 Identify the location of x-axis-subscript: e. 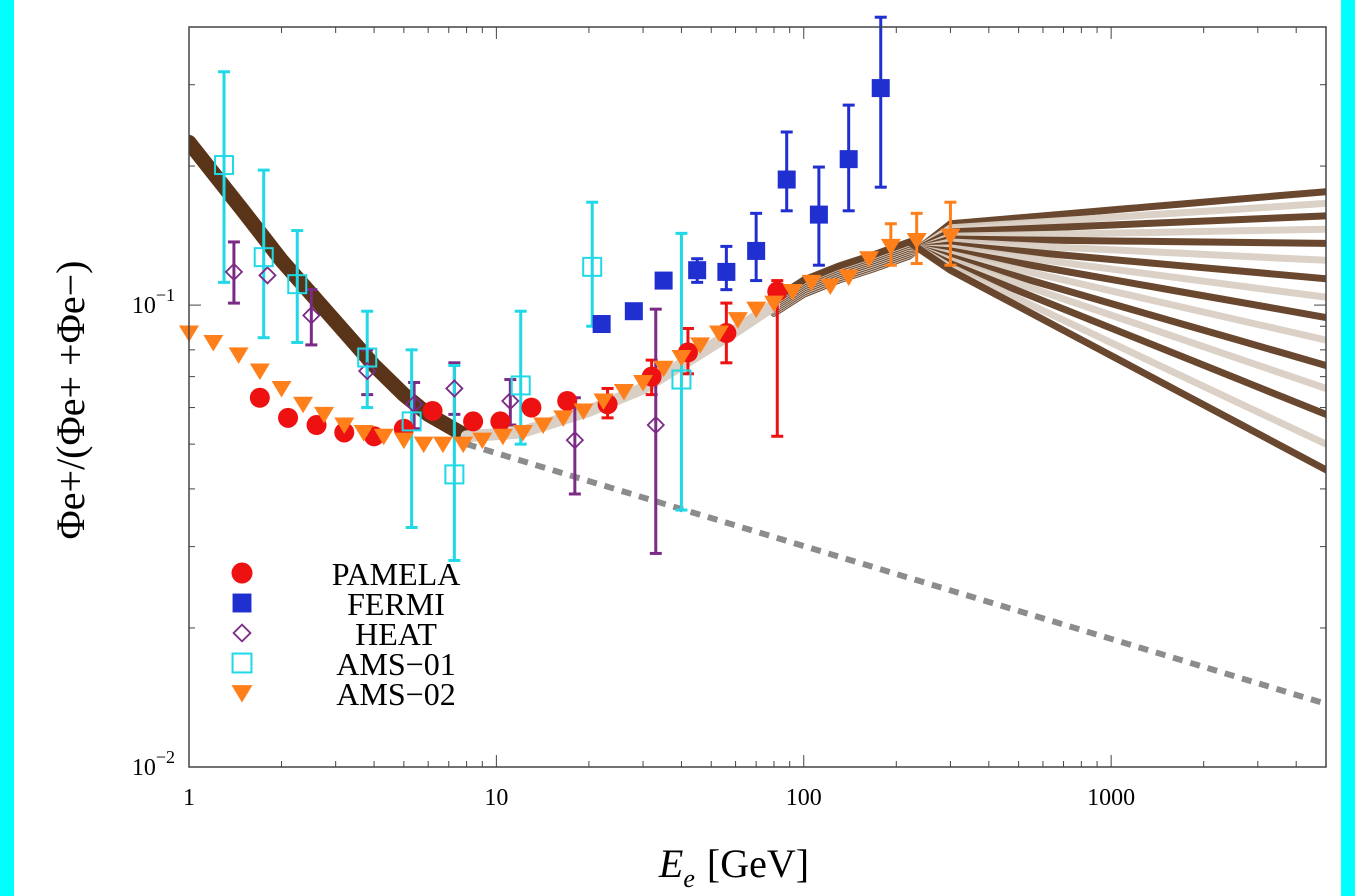
(689, 878).